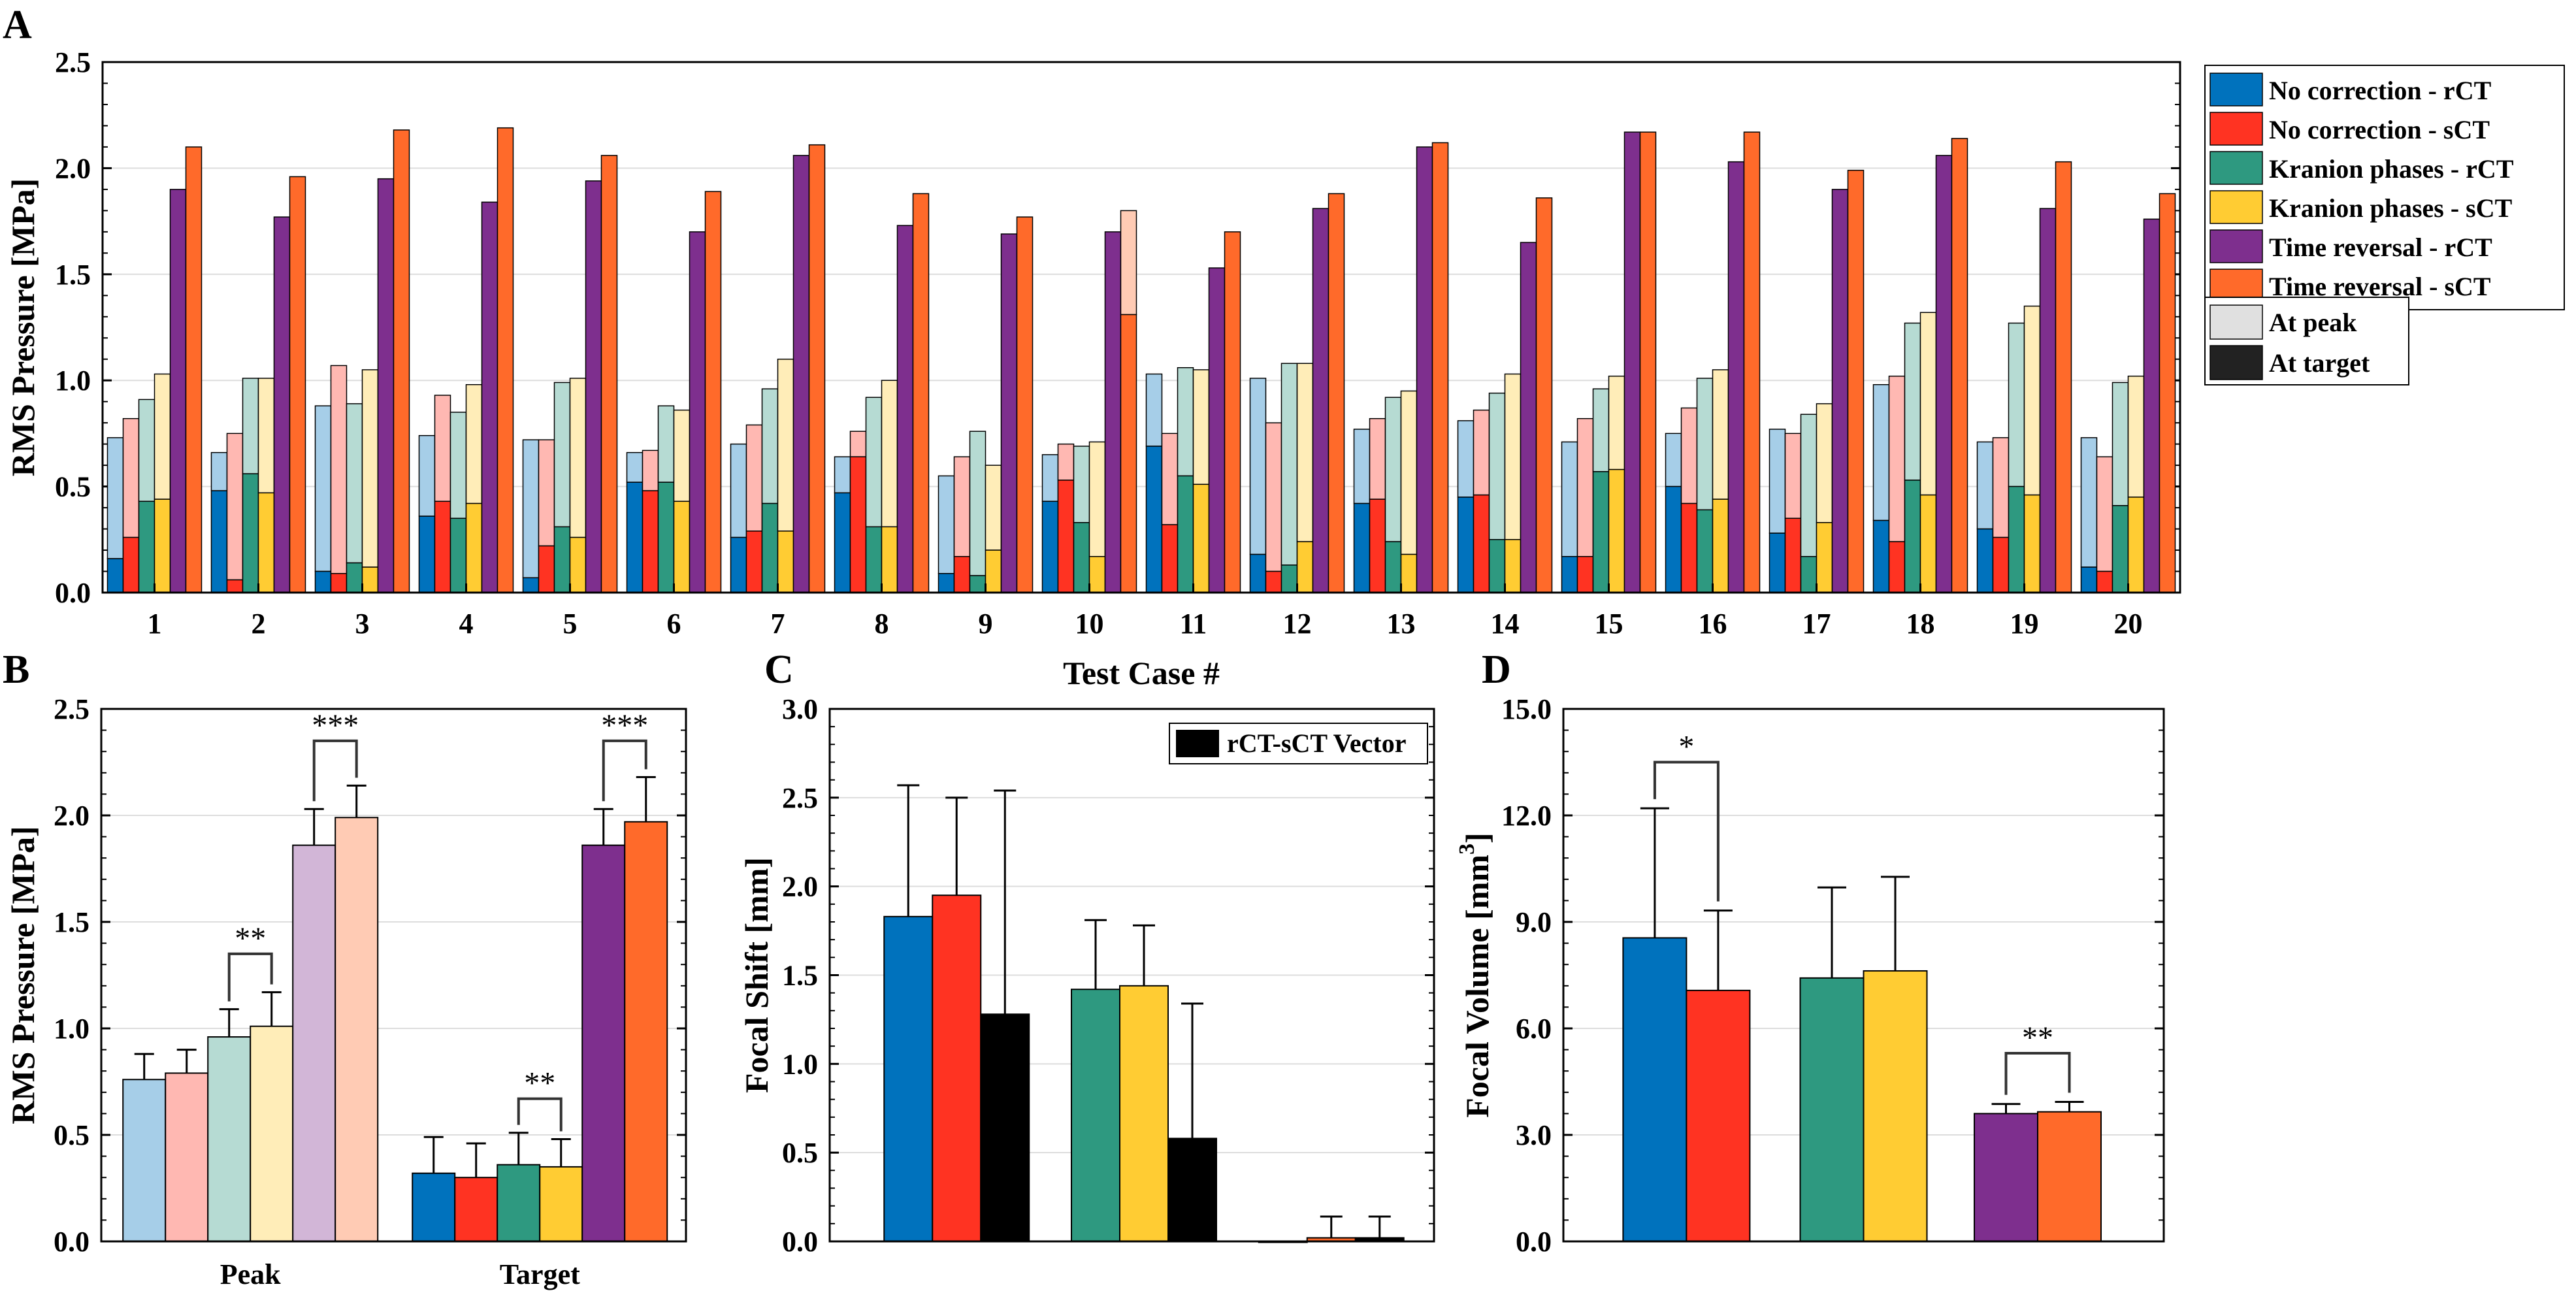 This screenshot has width=2576, height=1293. Describe the element at coordinates (2391, 208) in the screenshot. I see `legend-label: Kranion phases - sCT` at that location.